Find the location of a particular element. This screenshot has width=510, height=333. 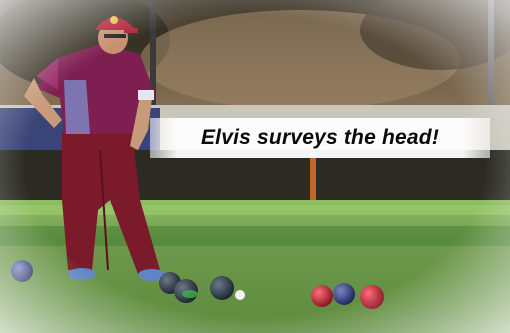

photo-caption: Elvis surveys the head! is located at coordinates (320, 137).